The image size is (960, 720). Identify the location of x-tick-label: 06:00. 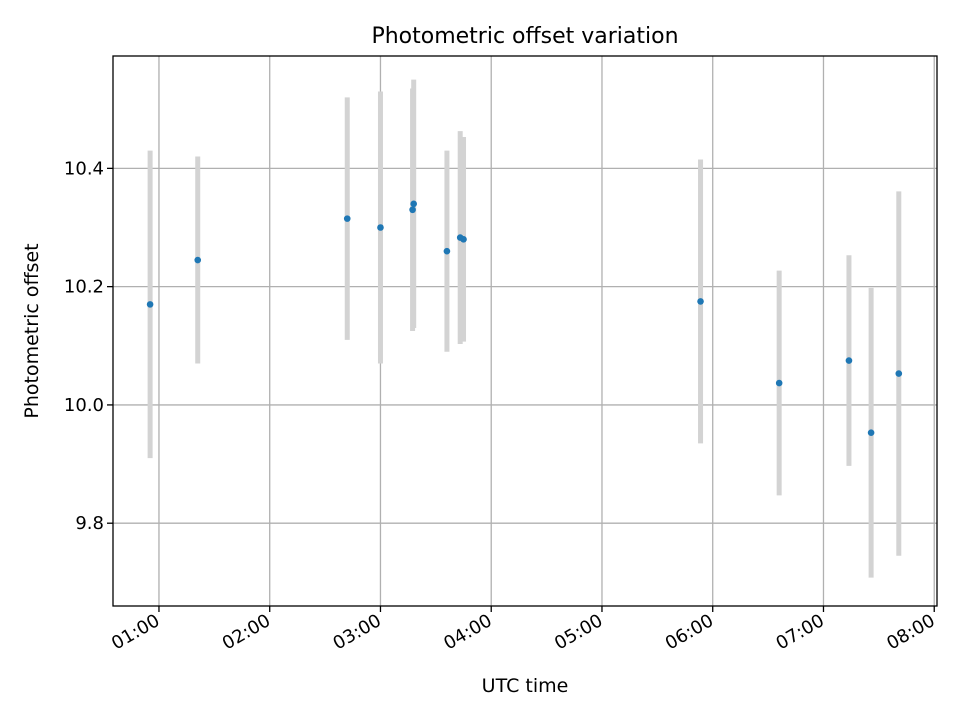
(689, 632).